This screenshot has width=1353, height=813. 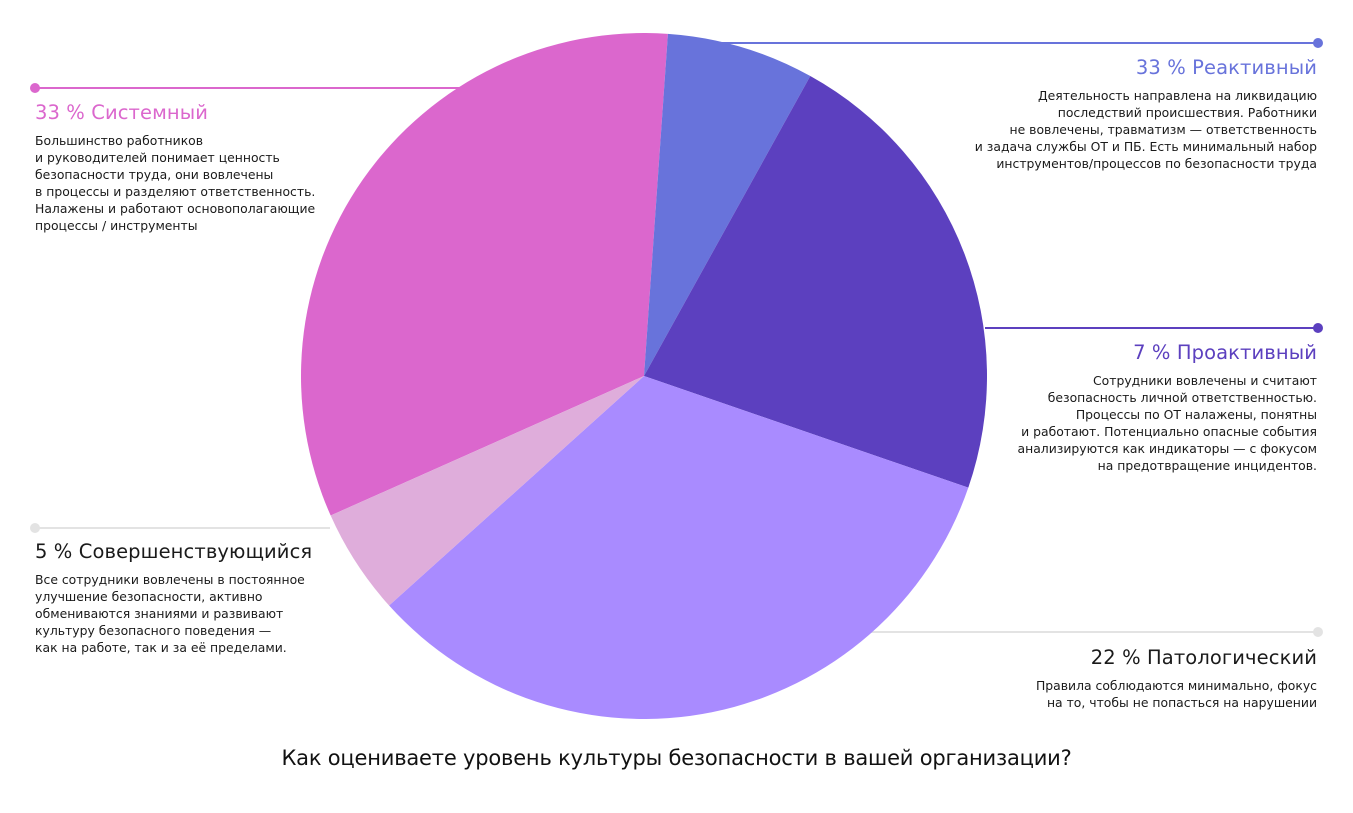 What do you see at coordinates (174, 551) in the screenshot?
I see `legend-title: 5 % Совершенствующийся` at bounding box center [174, 551].